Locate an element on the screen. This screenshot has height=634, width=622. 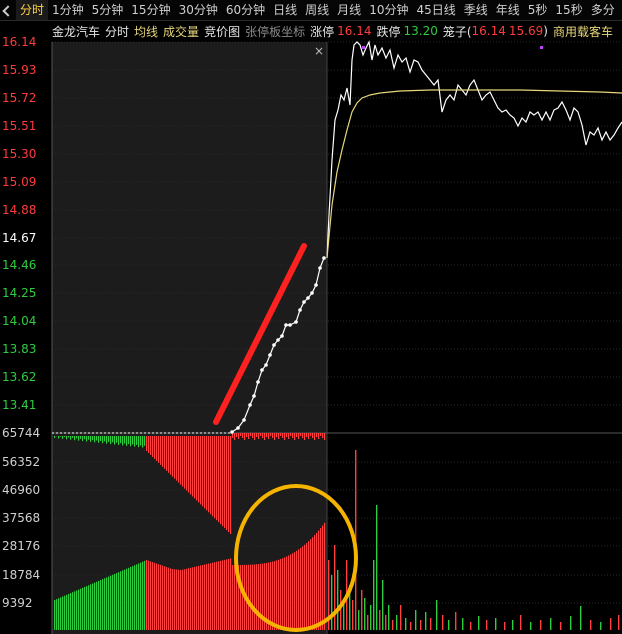
tab-13: 5秒 is located at coordinates (537, 10).